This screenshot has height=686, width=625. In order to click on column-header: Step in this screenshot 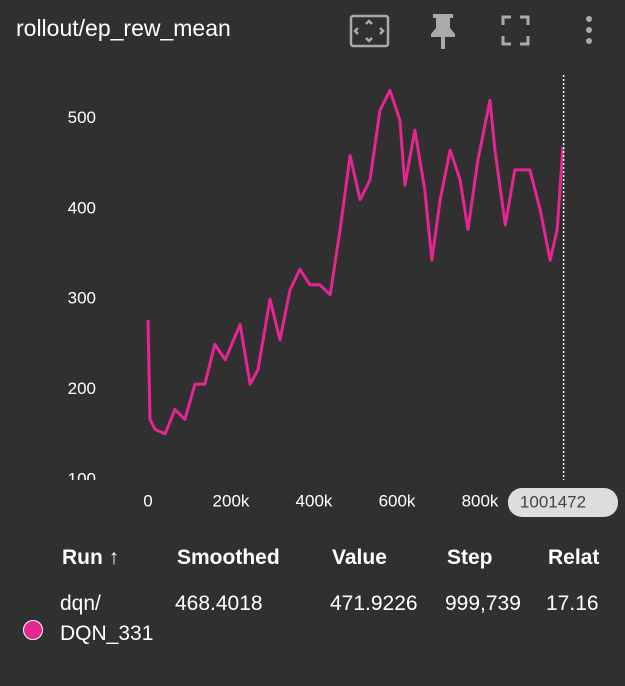, I will do `click(470, 557)`.